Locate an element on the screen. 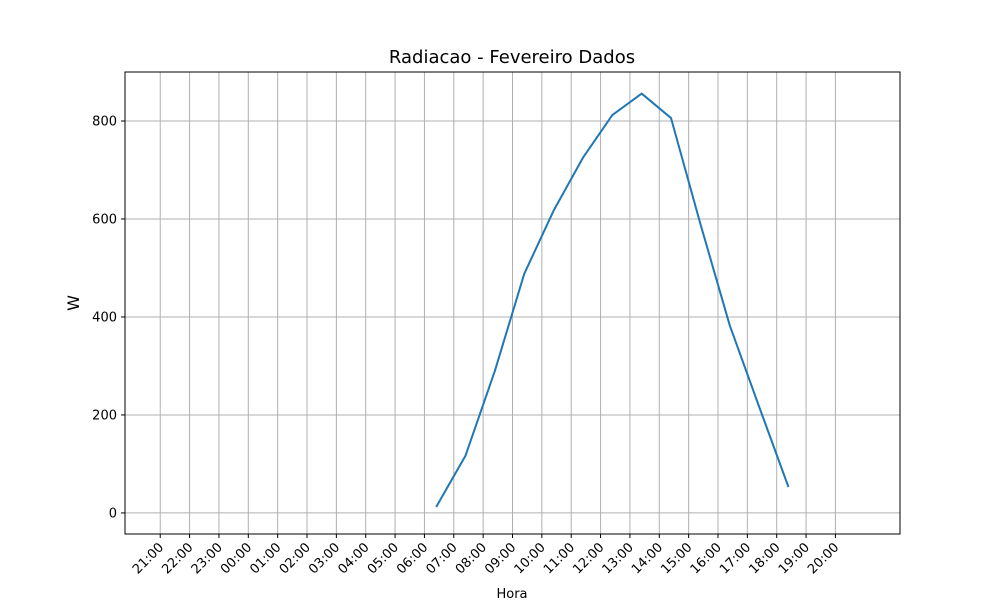  chart-title: Radiacao - Fevereiro Dados is located at coordinates (512, 57).